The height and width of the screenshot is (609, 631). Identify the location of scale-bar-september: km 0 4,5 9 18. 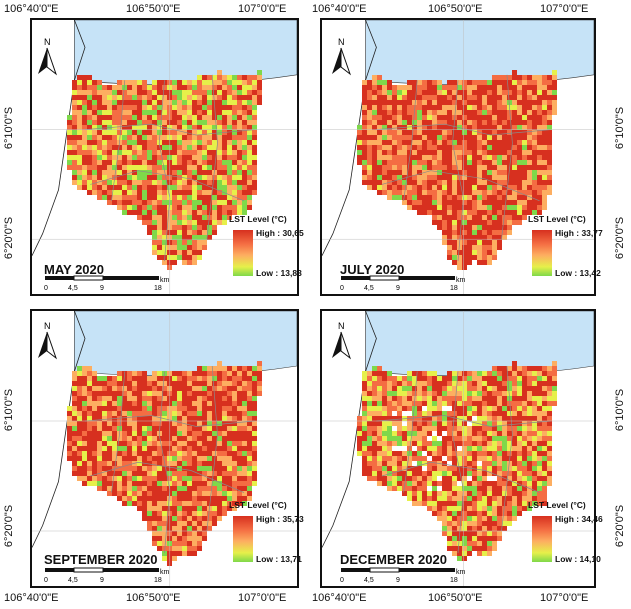
(144, 579).